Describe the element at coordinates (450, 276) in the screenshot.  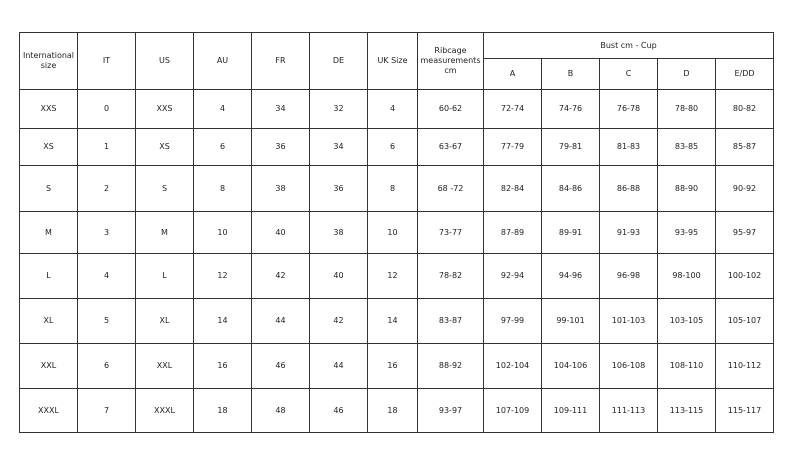
I see `table-cell: 78-82` at that location.